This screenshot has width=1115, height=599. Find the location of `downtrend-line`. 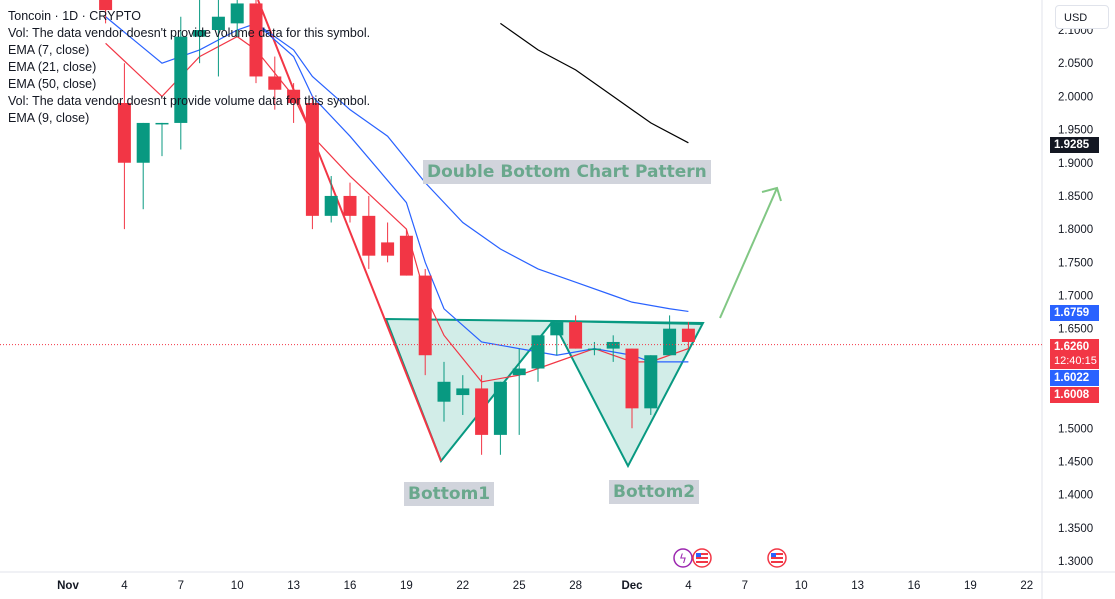

downtrend-line is located at coordinates (349, 231).